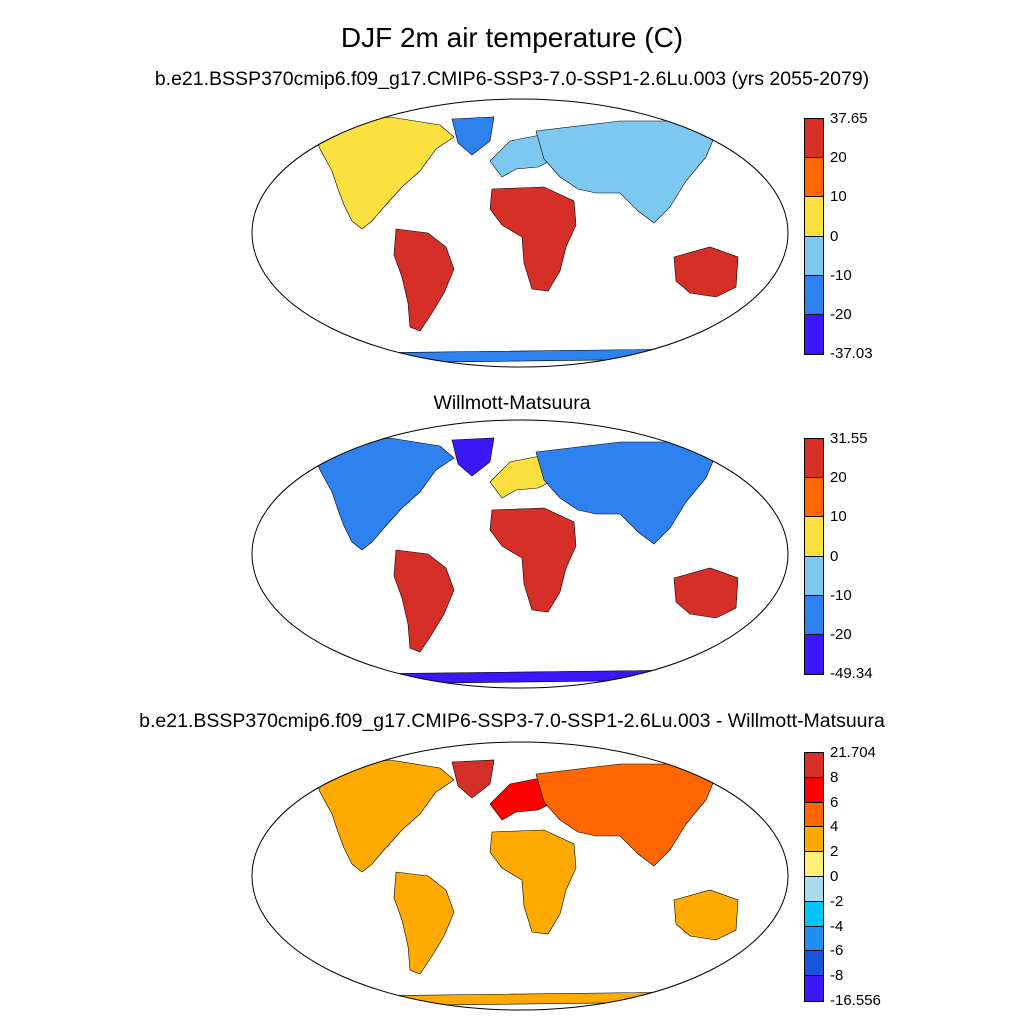 The height and width of the screenshot is (1024, 1024). I want to click on colorbar-label: -37.03, so click(851, 353).